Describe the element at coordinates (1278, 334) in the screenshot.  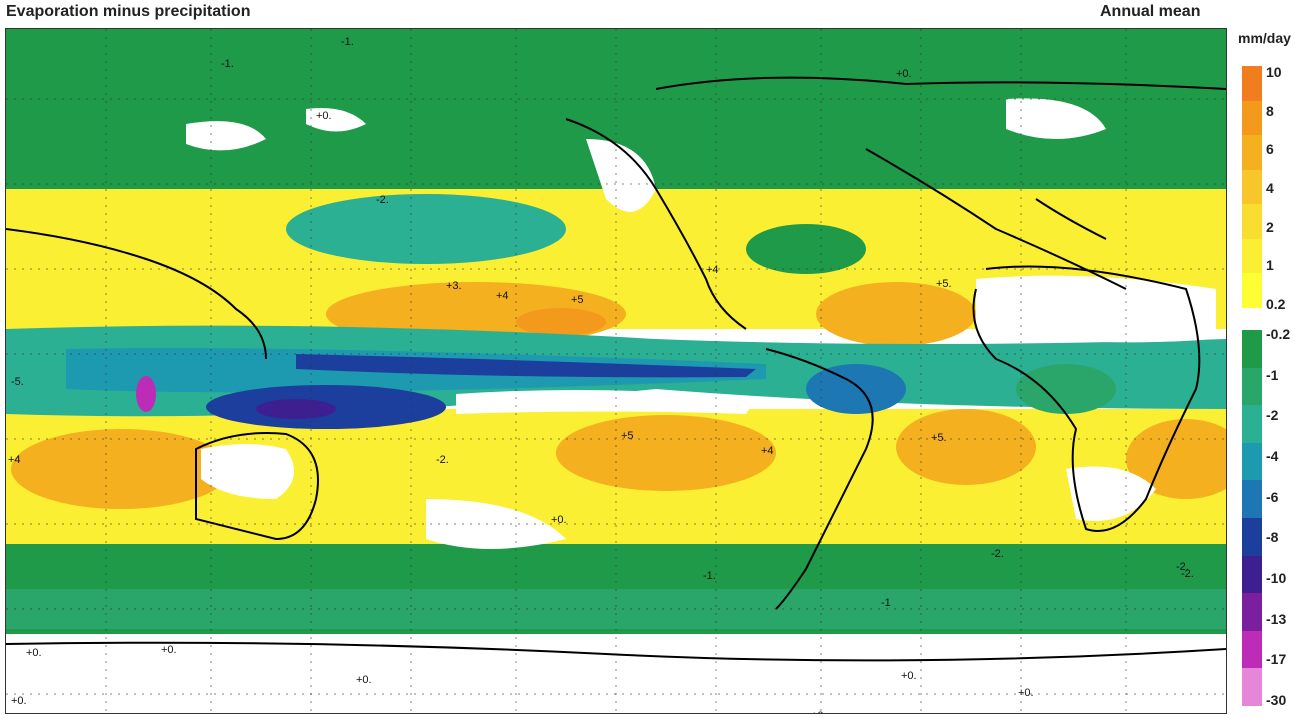
I see `colorbar-tick-label: -0.2` at that location.